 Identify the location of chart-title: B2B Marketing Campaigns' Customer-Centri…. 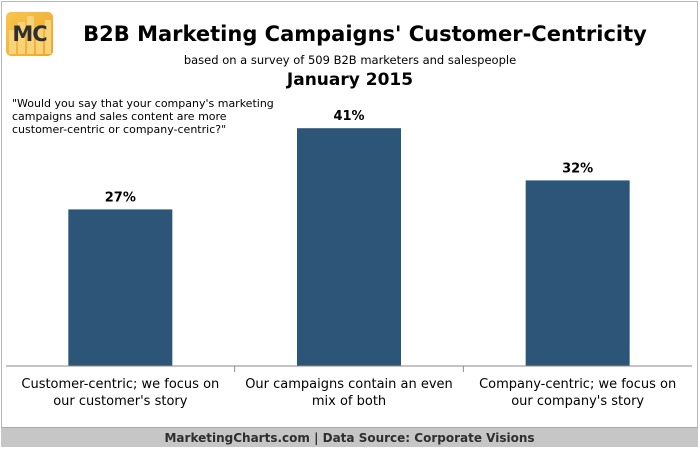
(365, 34).